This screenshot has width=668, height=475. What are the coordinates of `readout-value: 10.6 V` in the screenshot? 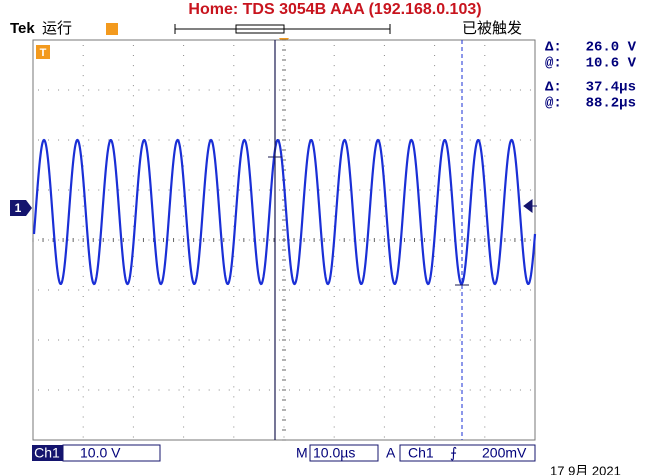 It's located at (611, 64).